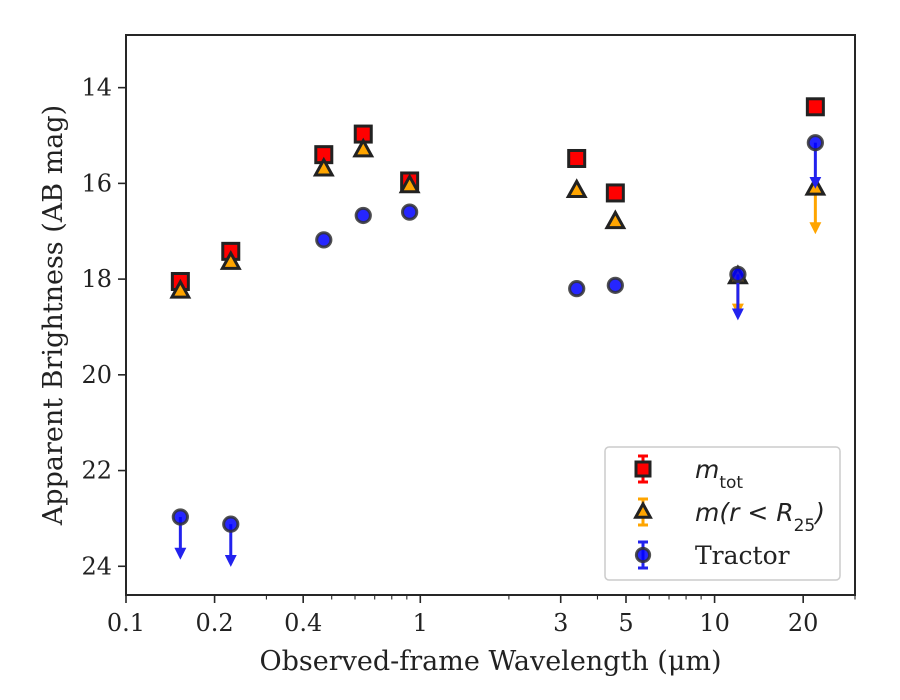  I want to click on legend-label-m-tot: mtot, so click(719, 474).